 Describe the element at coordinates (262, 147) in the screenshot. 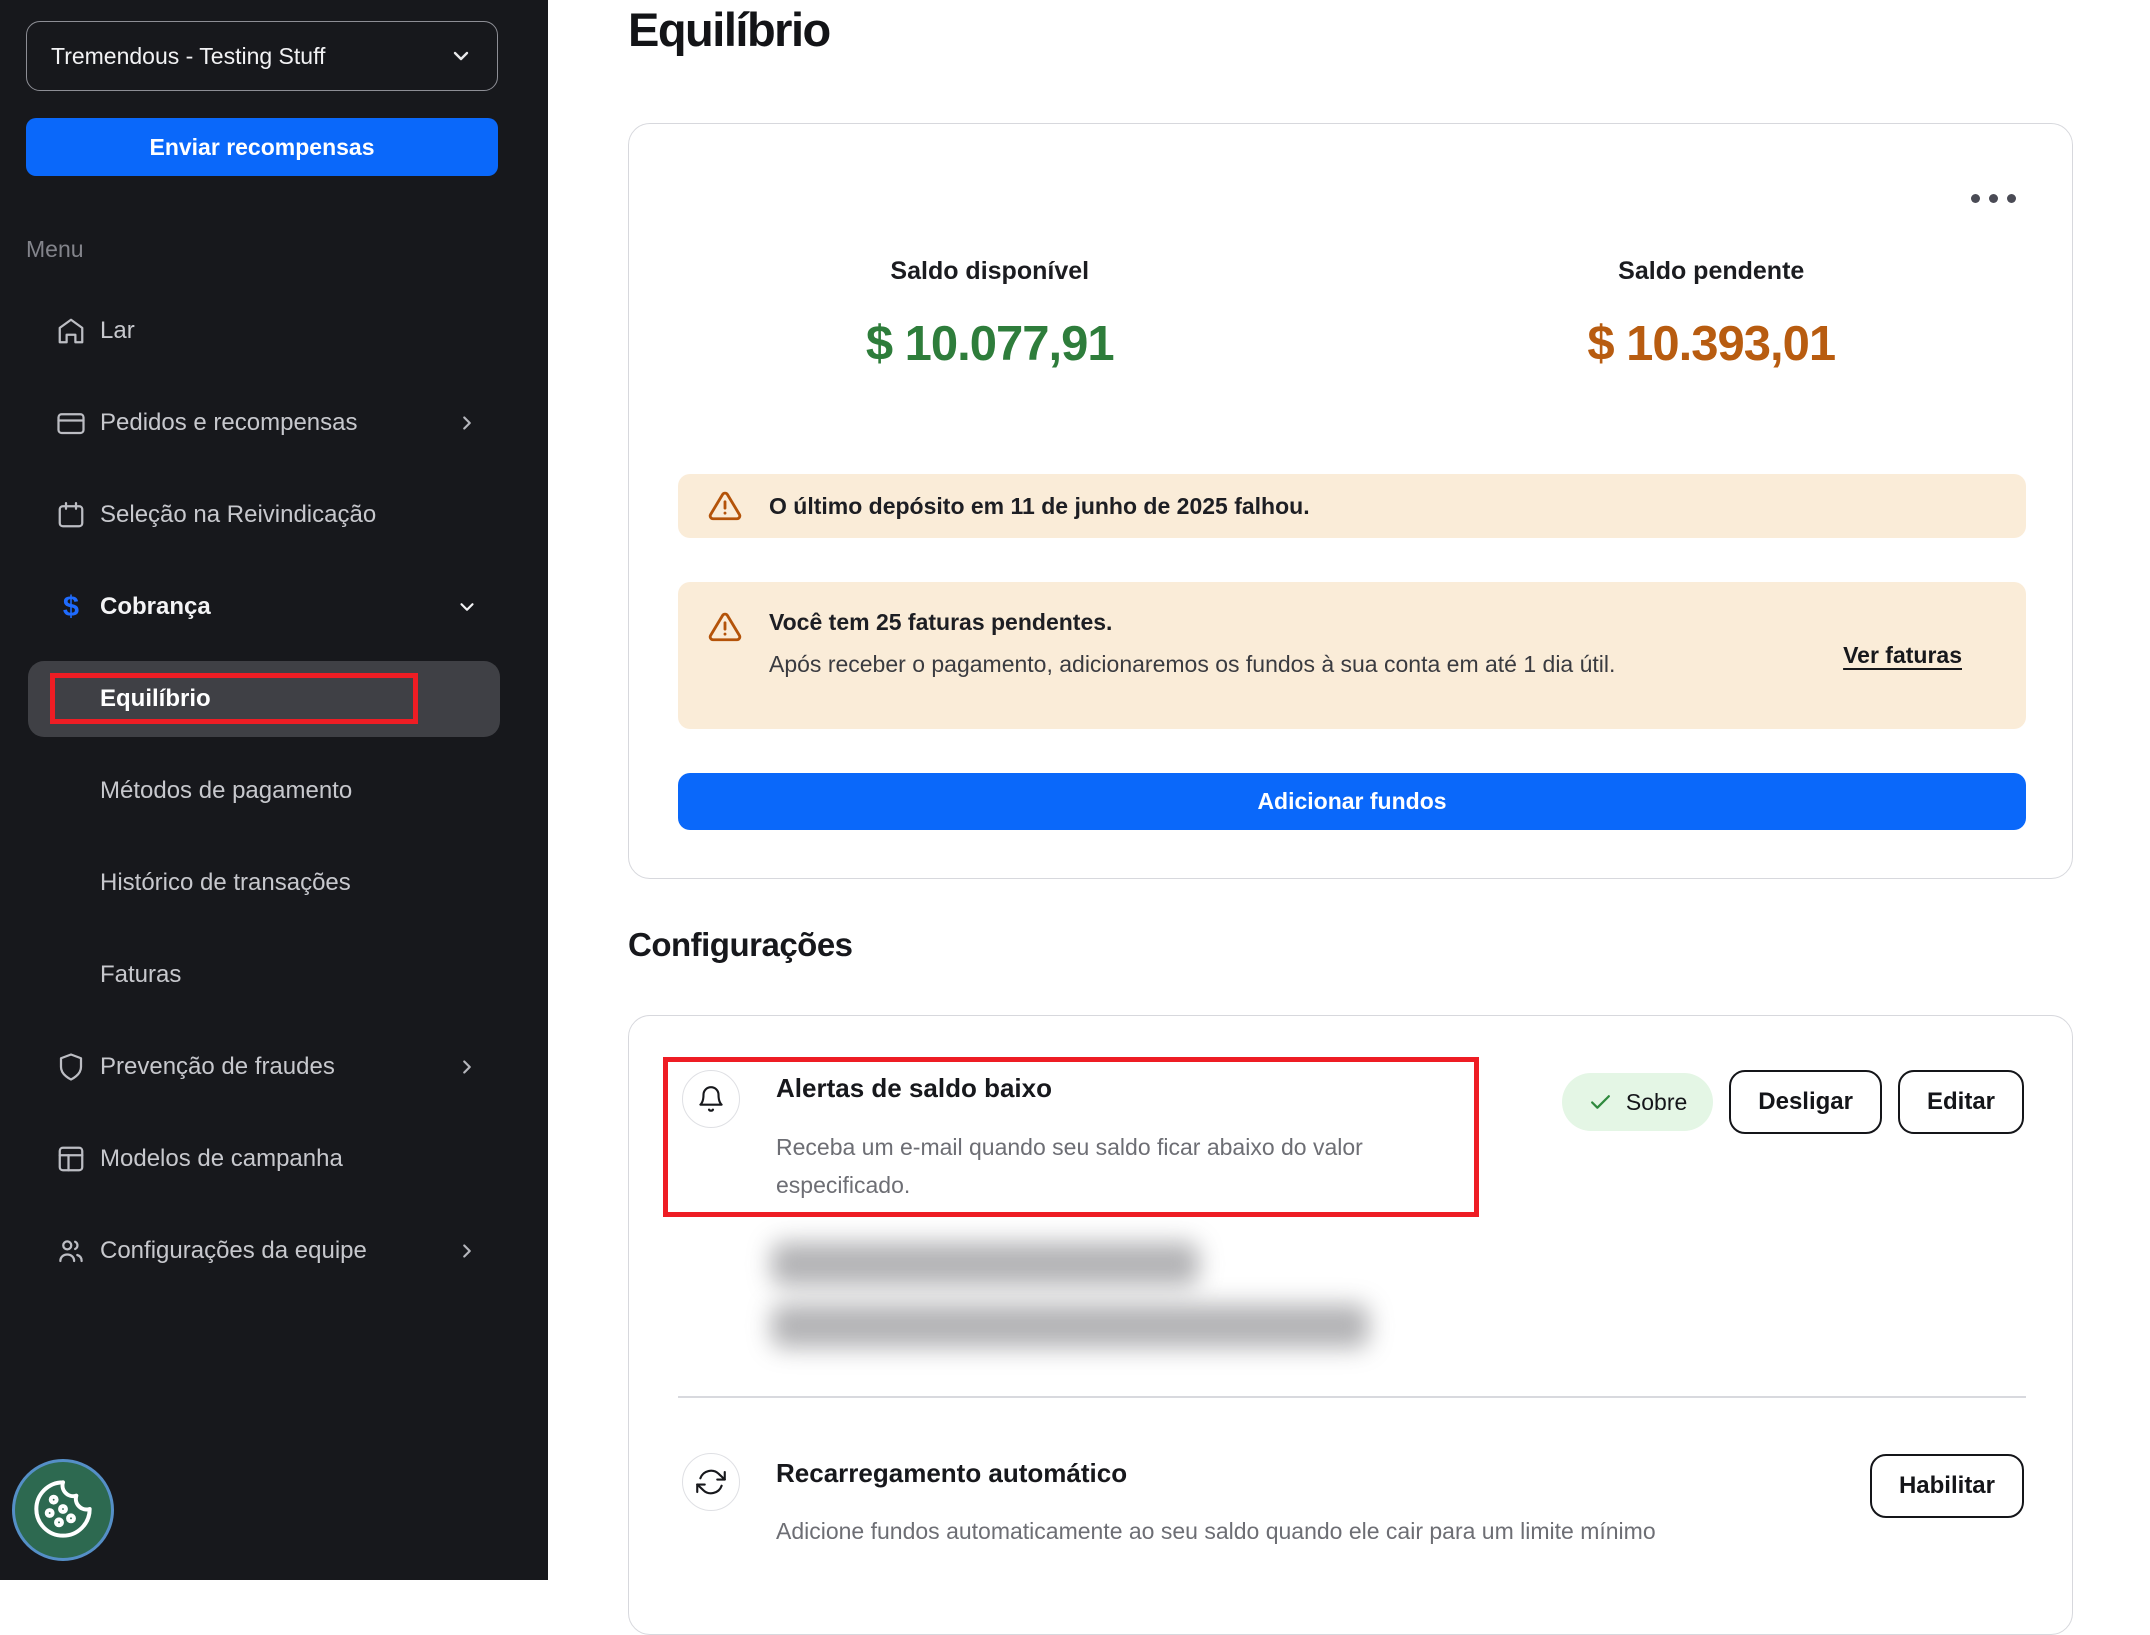

I see `send-rewards-button: Enviar recompensas` at that location.